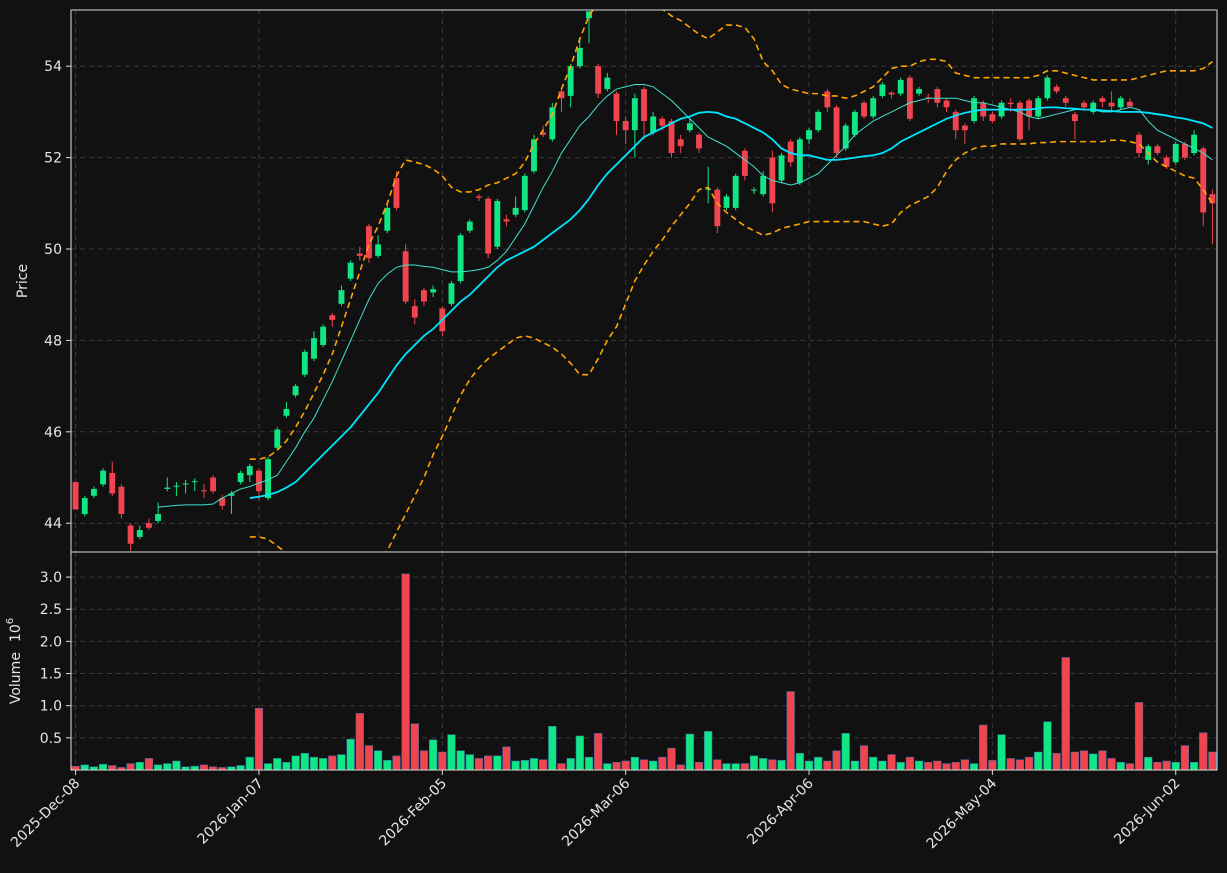 The image size is (1227, 873). I want to click on y-tick-label: 48, so click(53, 341).